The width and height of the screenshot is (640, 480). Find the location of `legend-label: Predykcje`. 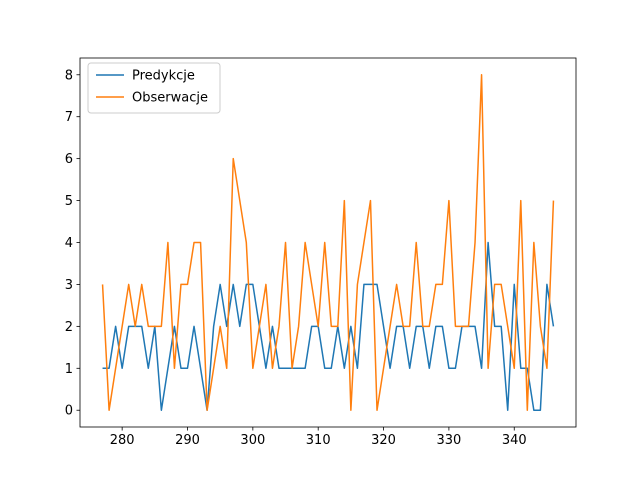

legend-label: Predykcje is located at coordinates (163, 76).